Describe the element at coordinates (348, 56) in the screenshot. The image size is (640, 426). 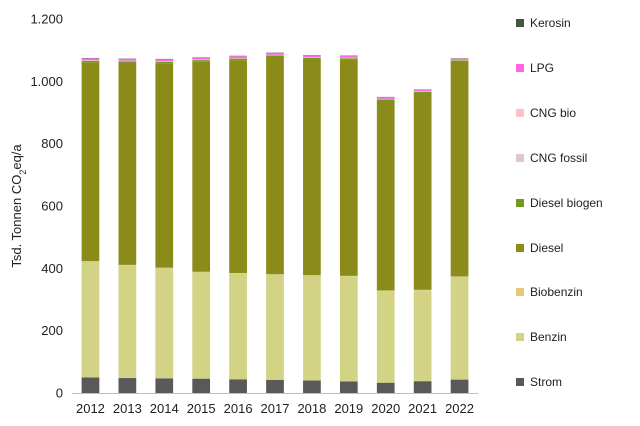
I see `bar-lpg-2019` at that location.